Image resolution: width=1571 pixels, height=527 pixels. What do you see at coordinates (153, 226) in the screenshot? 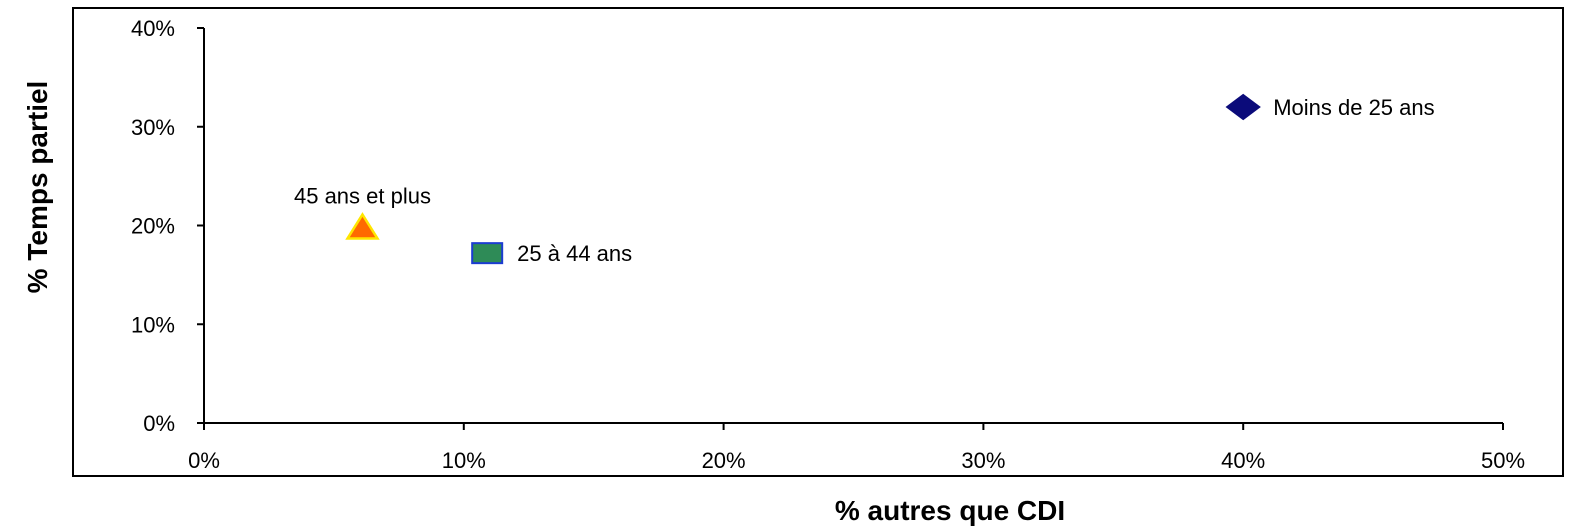
I see `y-tick-label: 20%` at bounding box center [153, 226].